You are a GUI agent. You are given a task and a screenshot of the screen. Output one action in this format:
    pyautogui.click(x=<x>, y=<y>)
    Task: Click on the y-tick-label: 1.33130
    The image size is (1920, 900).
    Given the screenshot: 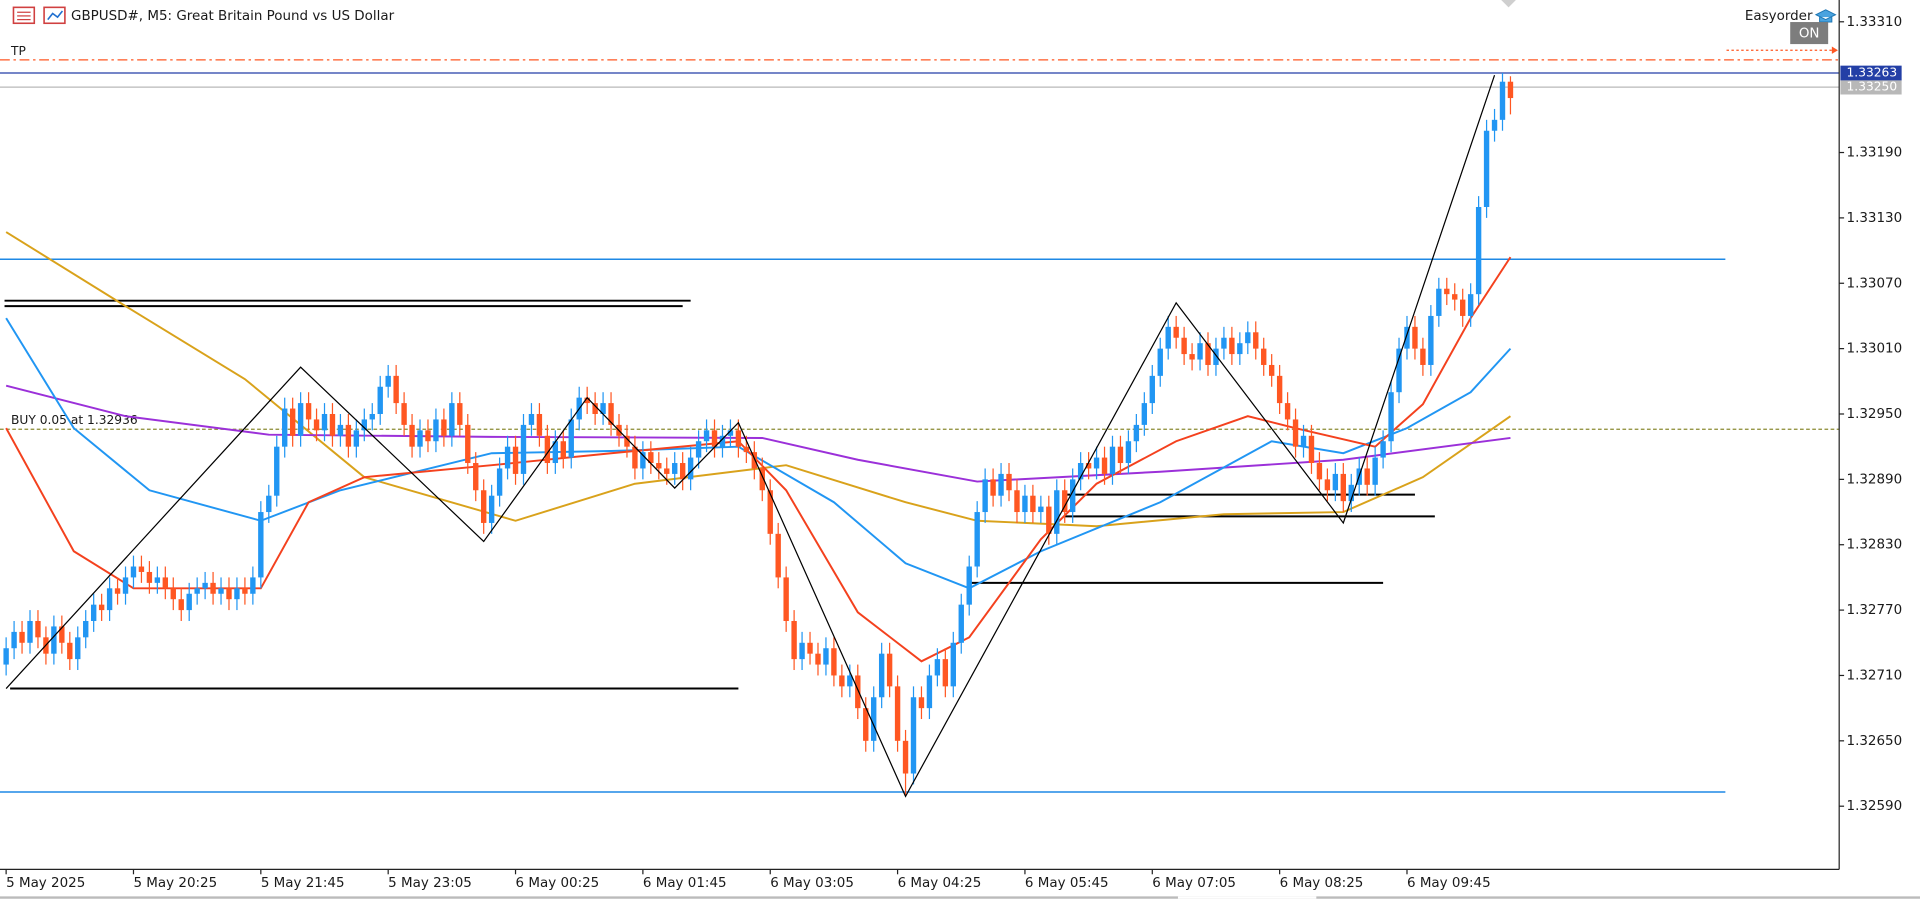 What is the action you would take?
    pyautogui.click(x=1875, y=218)
    